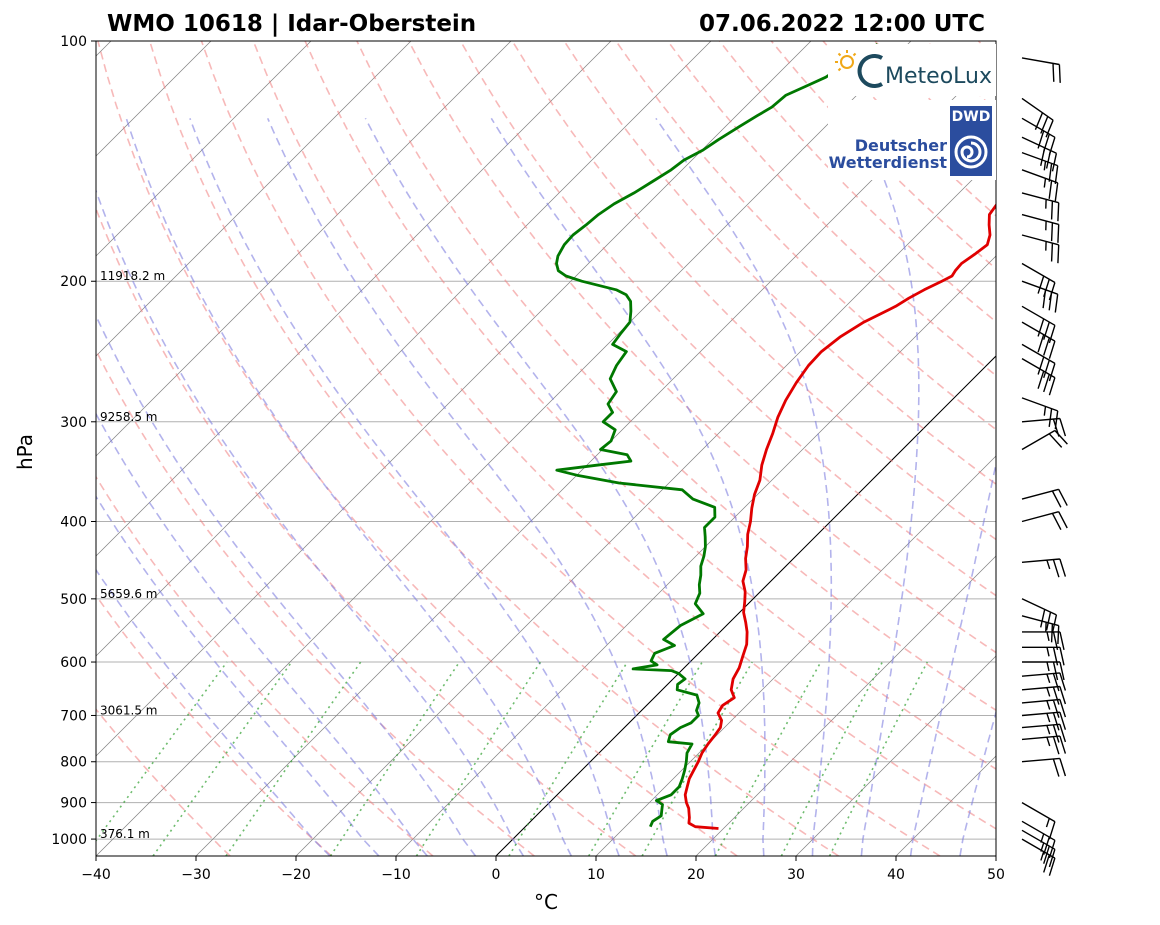 This screenshot has width=1160, height=925. I want to click on y-tick-label: 400, so click(73, 522).